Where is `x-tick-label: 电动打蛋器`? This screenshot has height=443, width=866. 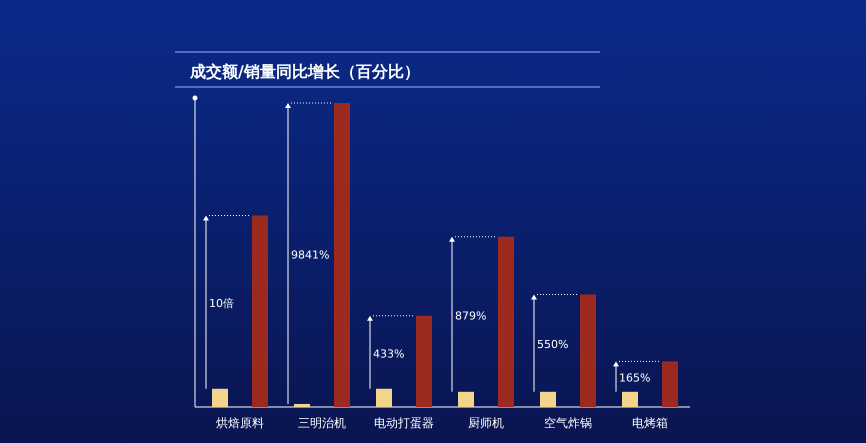
x-tick-label: 电动打蛋器 is located at coordinates (404, 423).